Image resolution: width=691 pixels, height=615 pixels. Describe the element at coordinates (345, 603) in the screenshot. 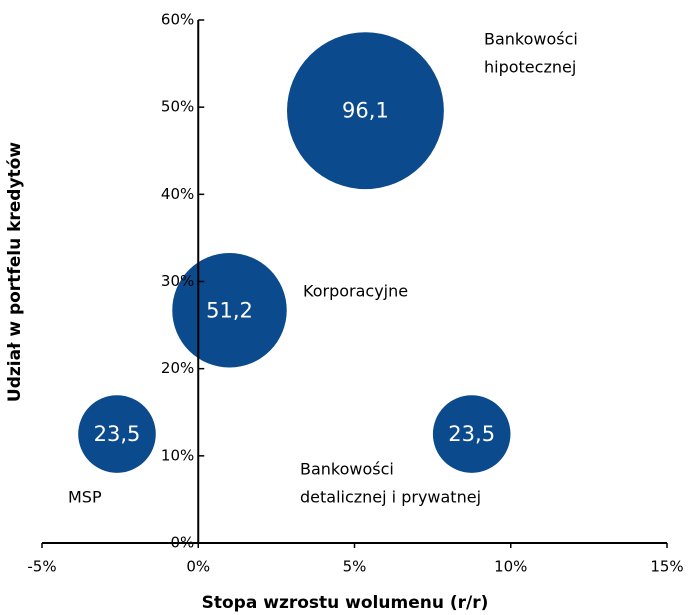

I see `x-axis-title: Stopa wzrostu wolumenu (r/r)` at that location.